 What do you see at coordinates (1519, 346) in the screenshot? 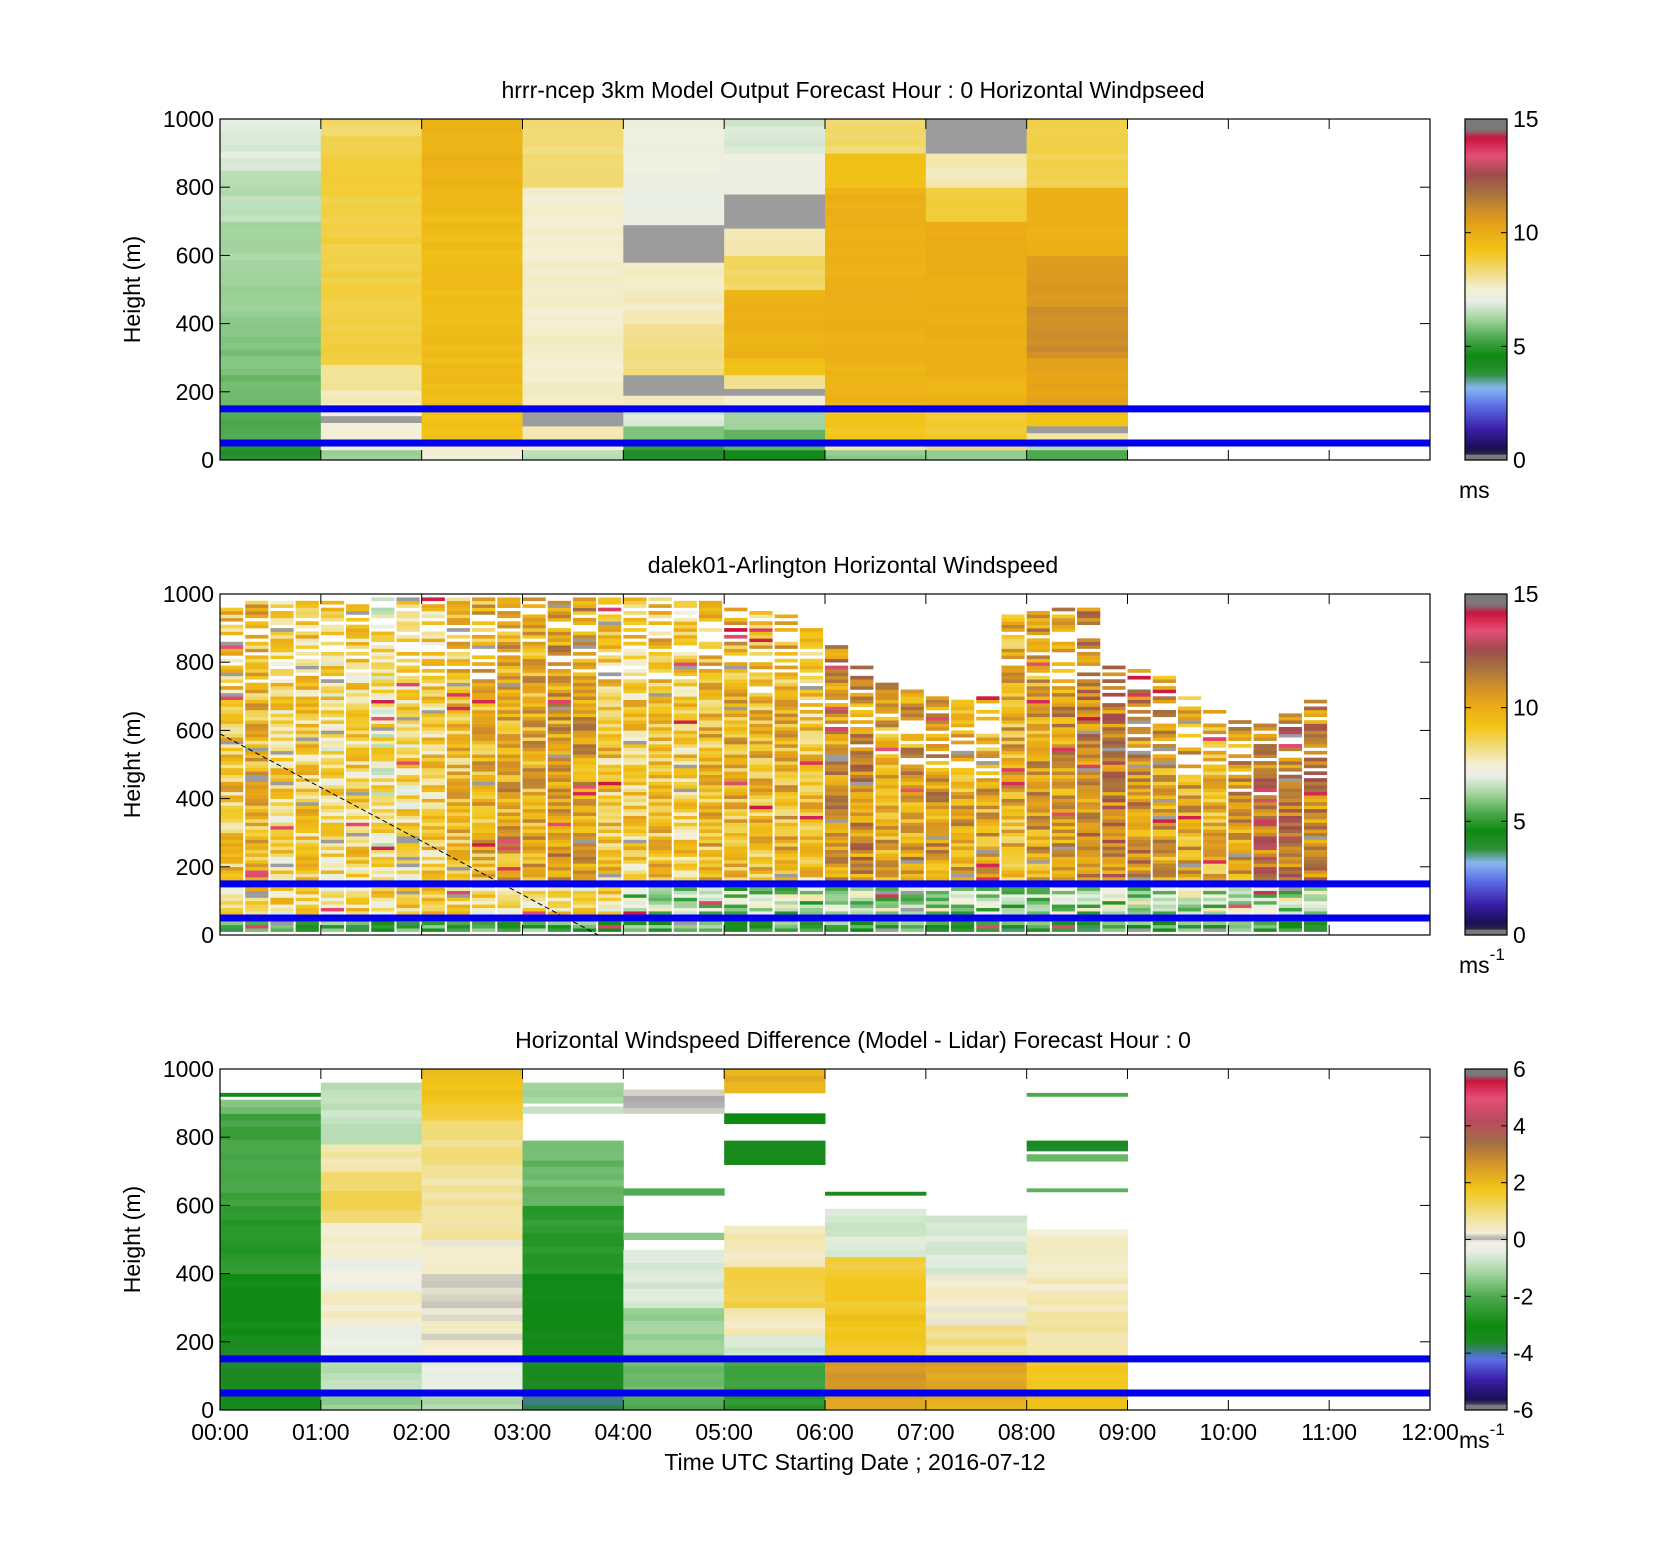
I see `colorbar-tick-label: 5` at bounding box center [1519, 346].